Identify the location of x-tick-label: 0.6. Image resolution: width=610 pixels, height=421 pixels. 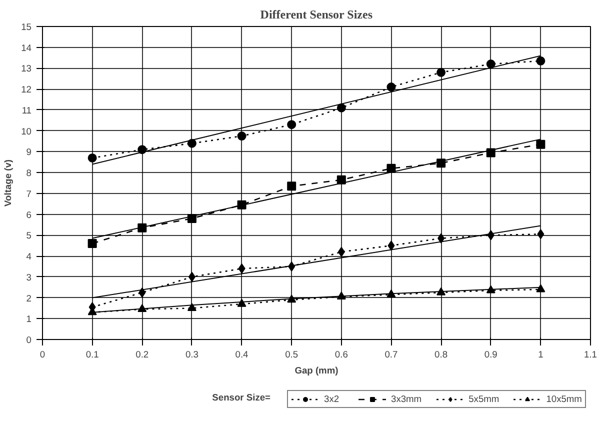
(341, 355).